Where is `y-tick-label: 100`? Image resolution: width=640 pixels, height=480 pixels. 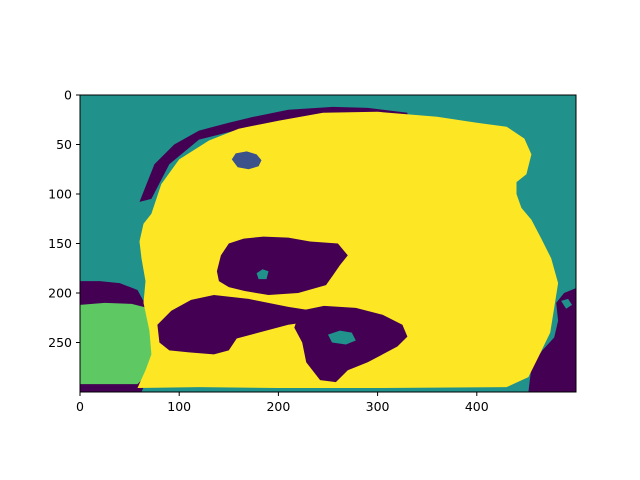 y-tick-label: 100 is located at coordinates (60, 194).